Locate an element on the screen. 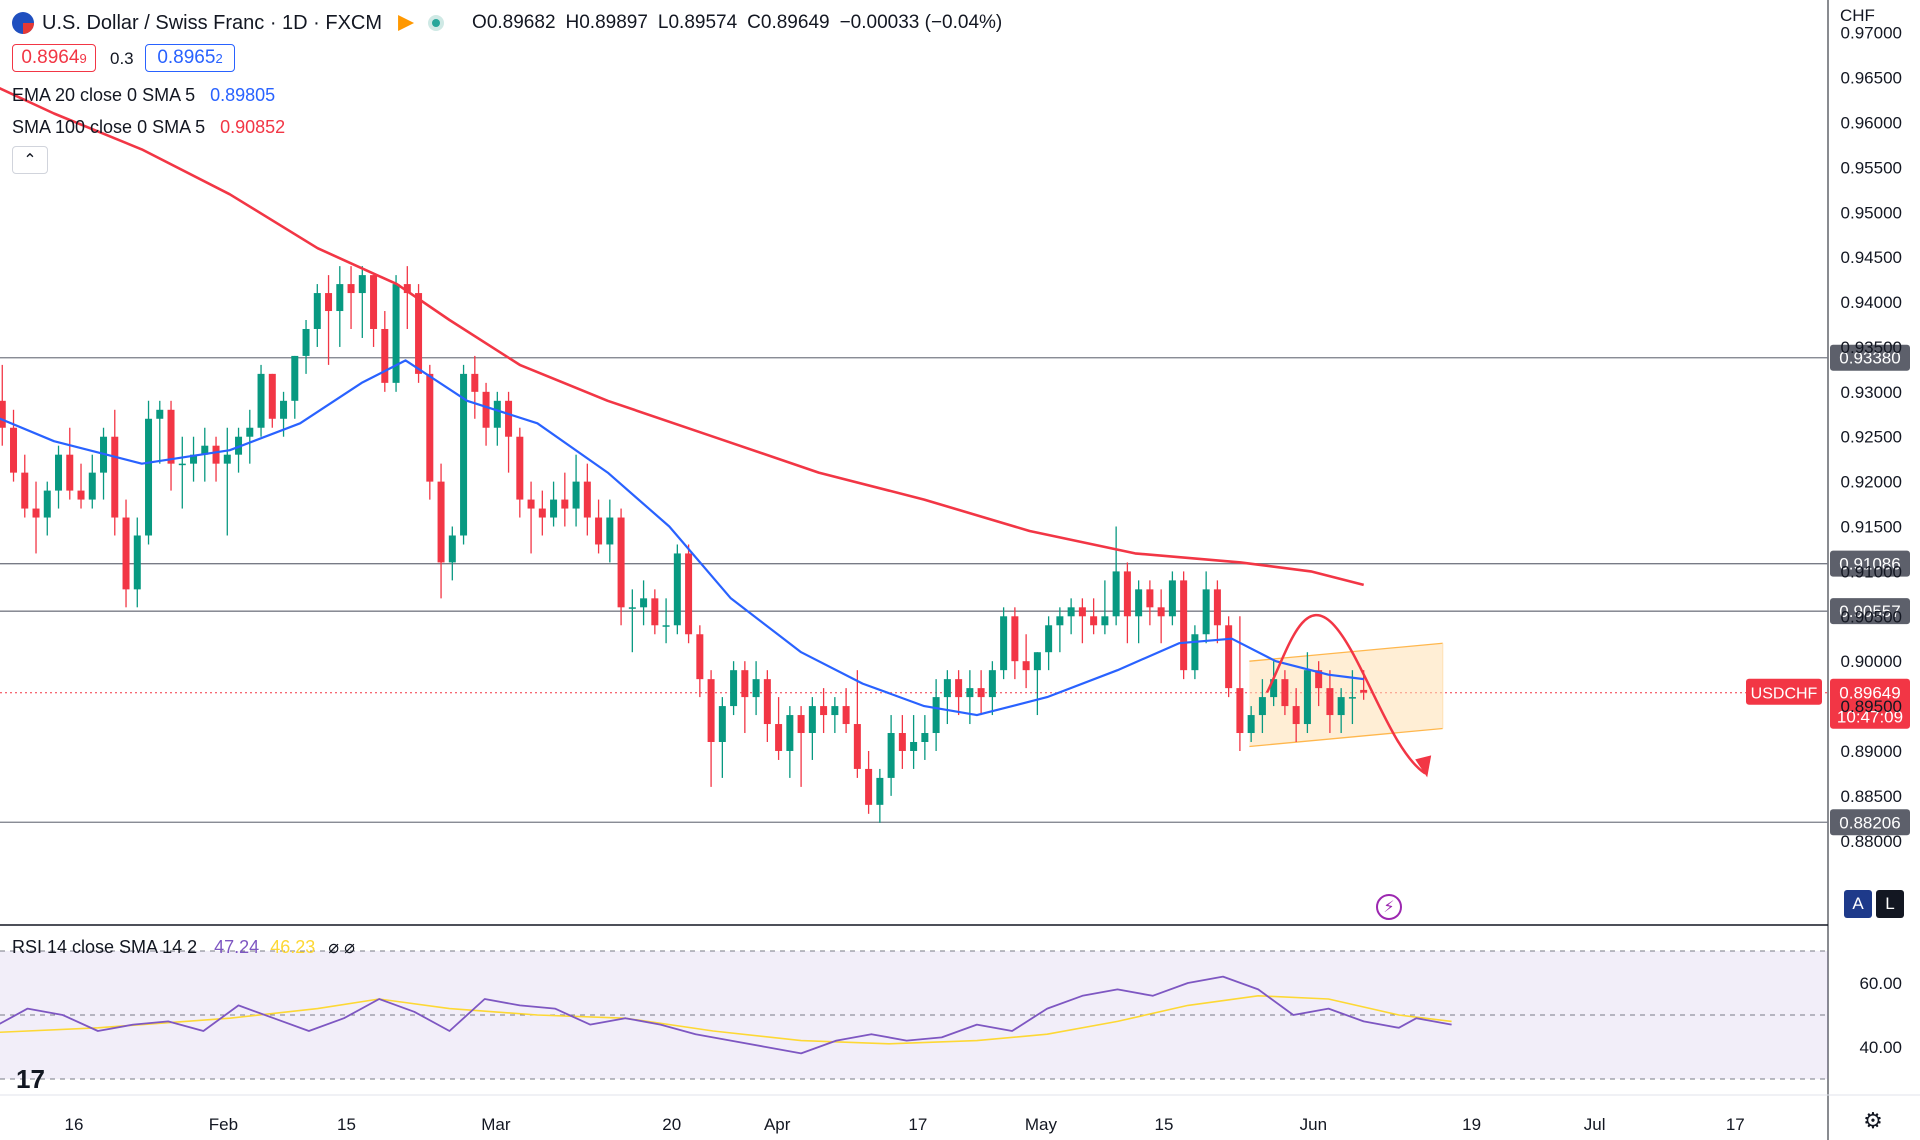 The width and height of the screenshot is (1920, 1140). ema-legend: EMA 20 close 0 SMA 5 0.89805 is located at coordinates (143, 95).